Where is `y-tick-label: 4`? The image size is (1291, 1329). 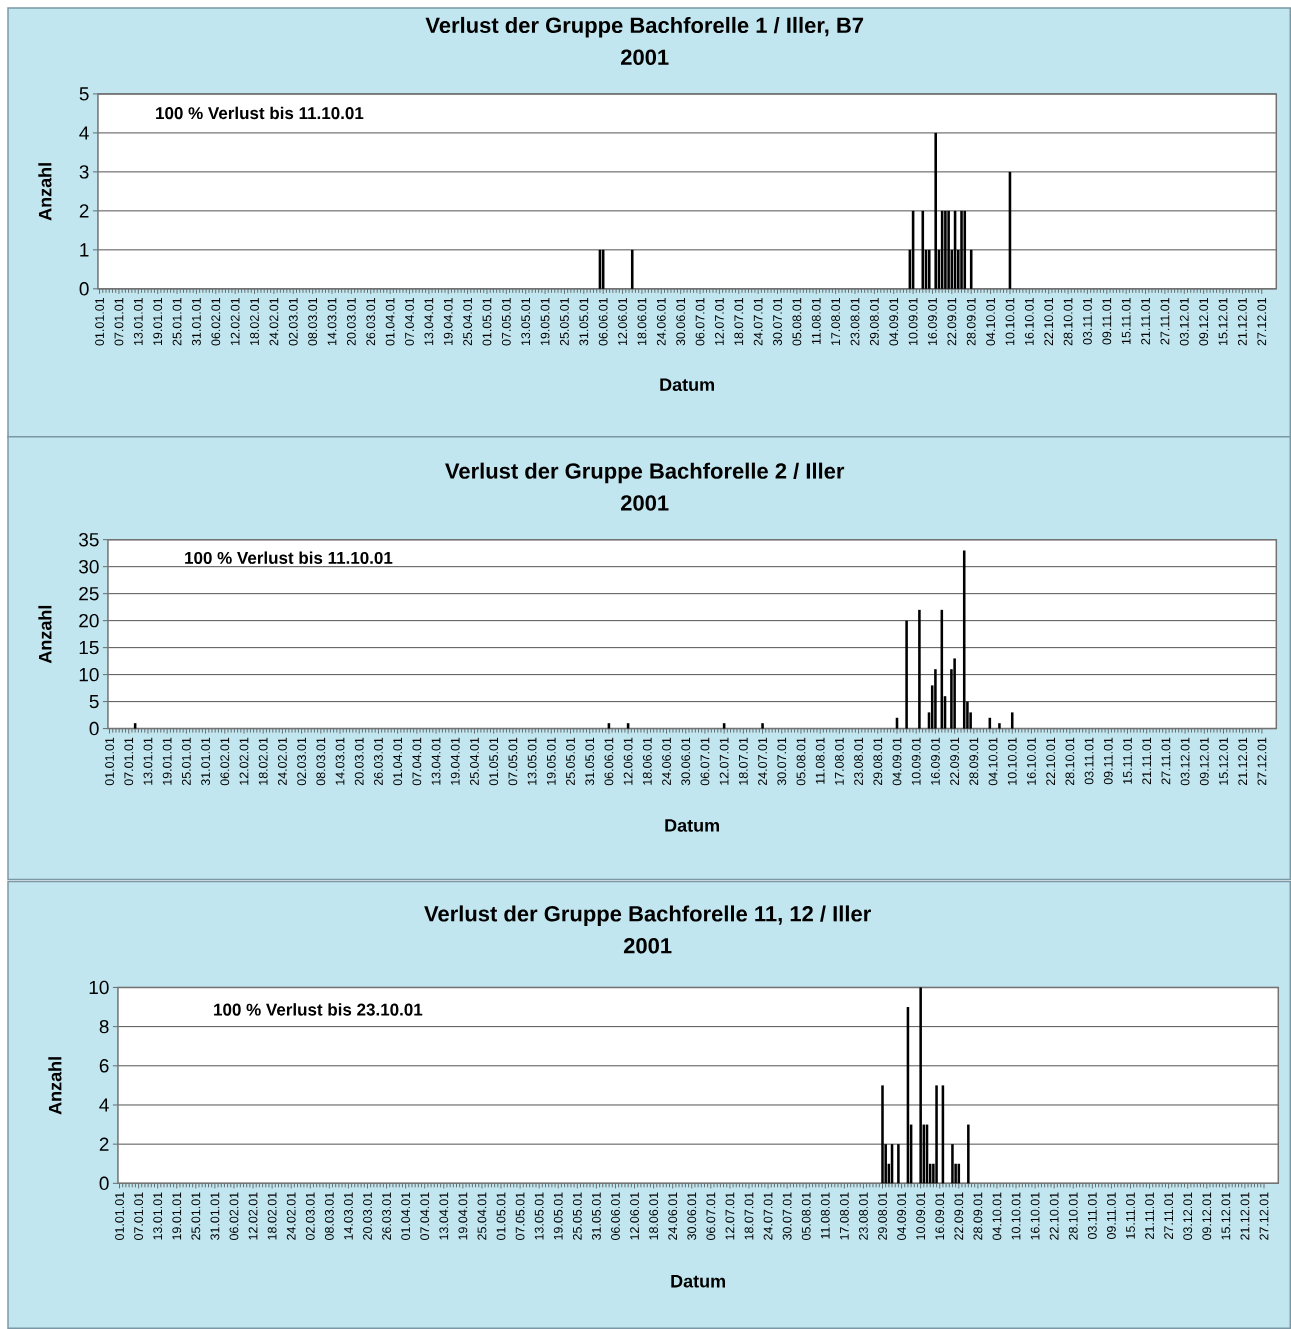
y-tick-label: 4 is located at coordinates (84, 133).